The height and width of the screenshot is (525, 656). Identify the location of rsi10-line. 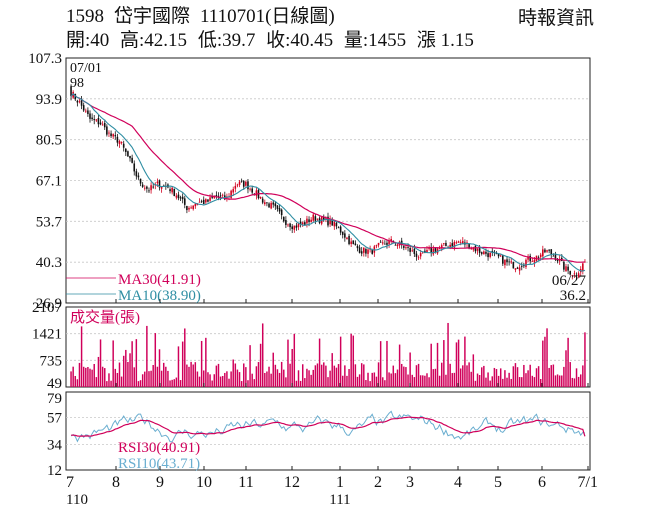
(328, 426).